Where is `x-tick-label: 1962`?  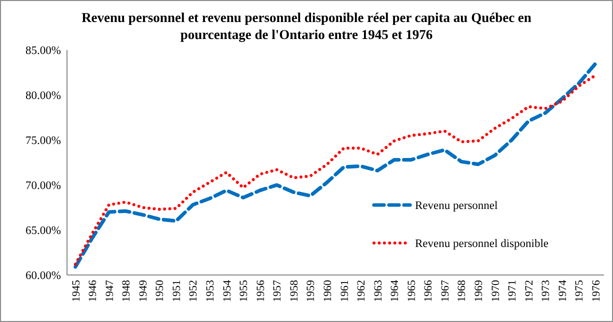
x-tick-label: 1962 is located at coordinates (362, 291).